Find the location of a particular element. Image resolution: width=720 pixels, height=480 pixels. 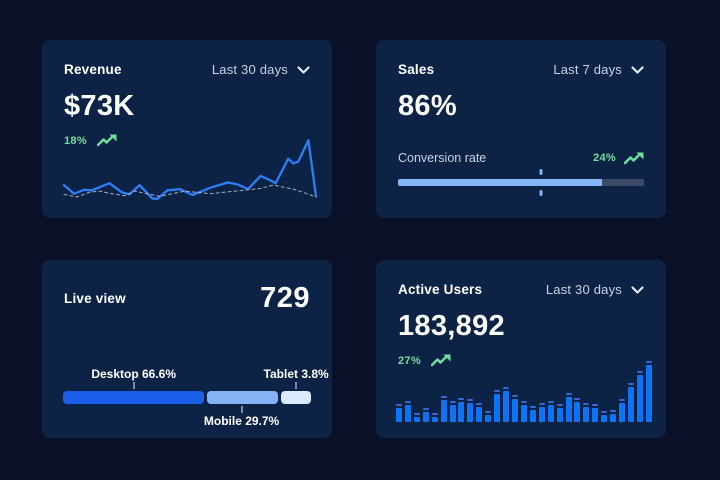

sales-range-label: Last 7 days is located at coordinates (587, 69).